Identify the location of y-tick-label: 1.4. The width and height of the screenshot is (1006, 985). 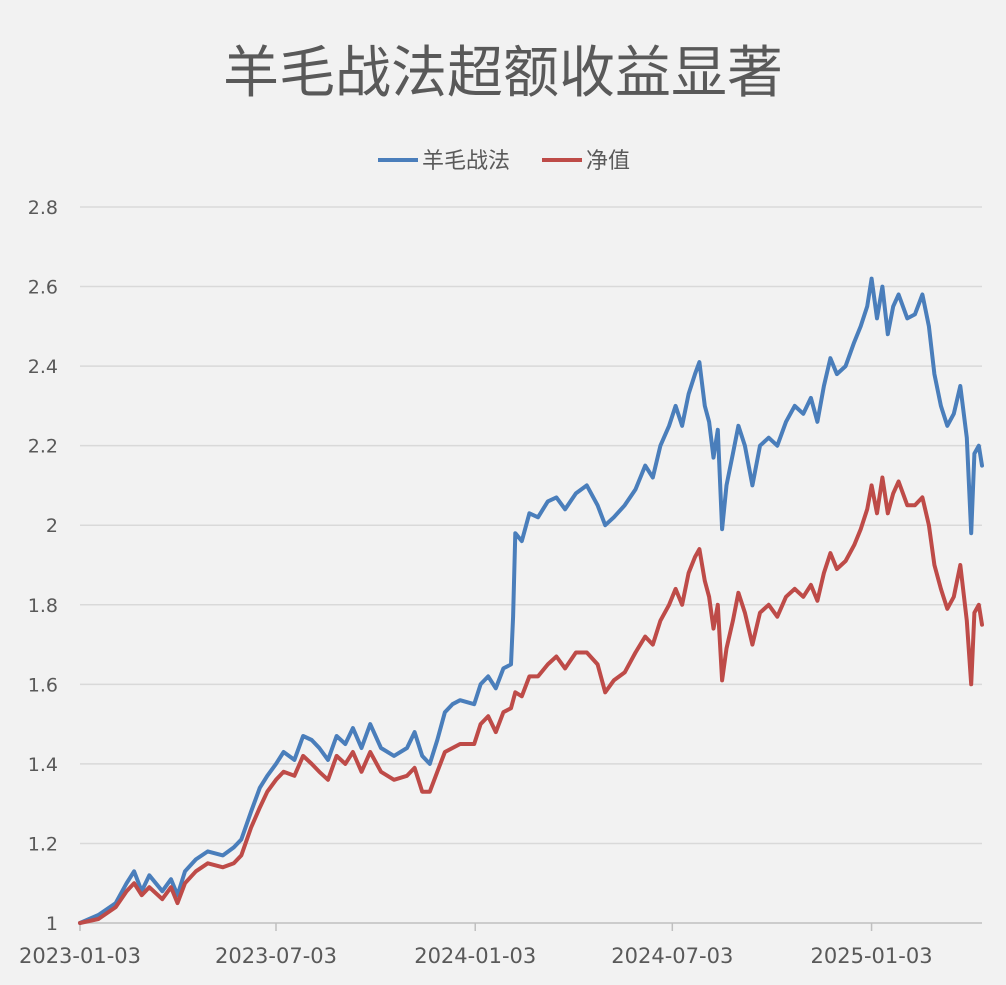
(43, 765).